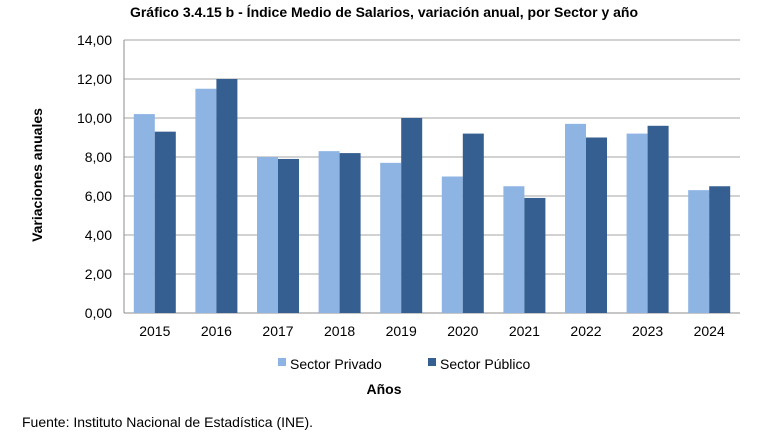 The width and height of the screenshot is (768, 441). I want to click on x-tick-label: 2015, so click(154, 331).